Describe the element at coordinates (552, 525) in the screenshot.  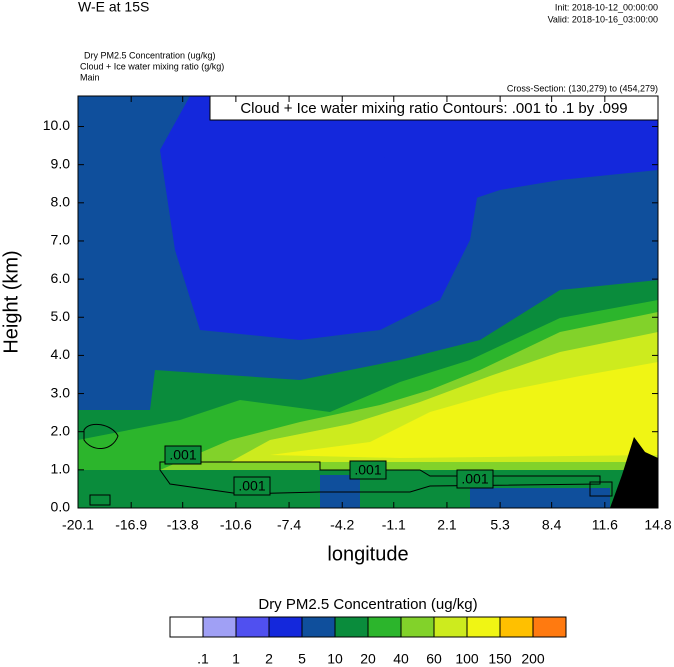
I see `x-tick-label: 8.4` at that location.